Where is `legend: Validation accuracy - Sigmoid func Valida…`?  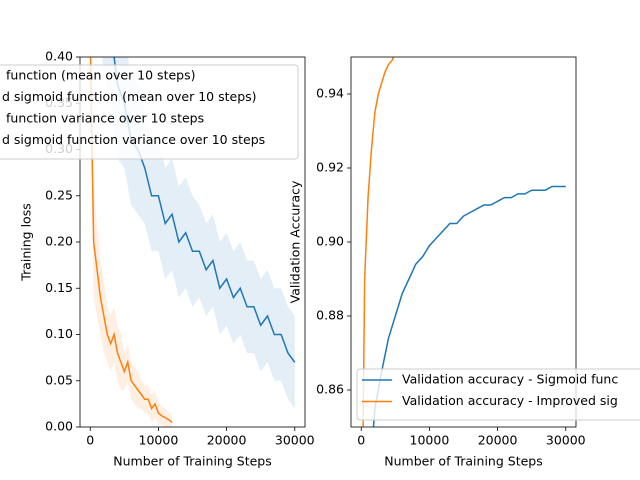
legend: Validation accuracy - Sigmoid func Valida… is located at coordinates (498, 394).